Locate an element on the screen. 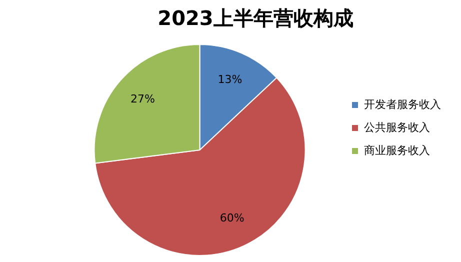  data-label: 13% is located at coordinates (230, 79).